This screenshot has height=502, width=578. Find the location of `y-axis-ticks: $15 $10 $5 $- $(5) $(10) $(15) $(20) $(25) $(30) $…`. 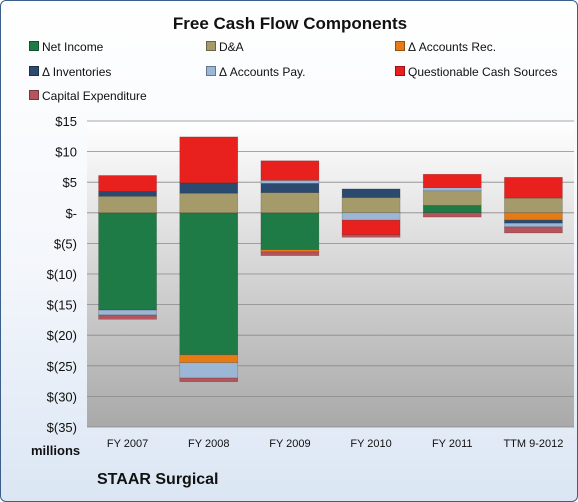

y-axis-ticks: $15 $10 $5 $- $(5) $(10) $(15) $(20) $(25) $(30) $… is located at coordinates (62, 274).